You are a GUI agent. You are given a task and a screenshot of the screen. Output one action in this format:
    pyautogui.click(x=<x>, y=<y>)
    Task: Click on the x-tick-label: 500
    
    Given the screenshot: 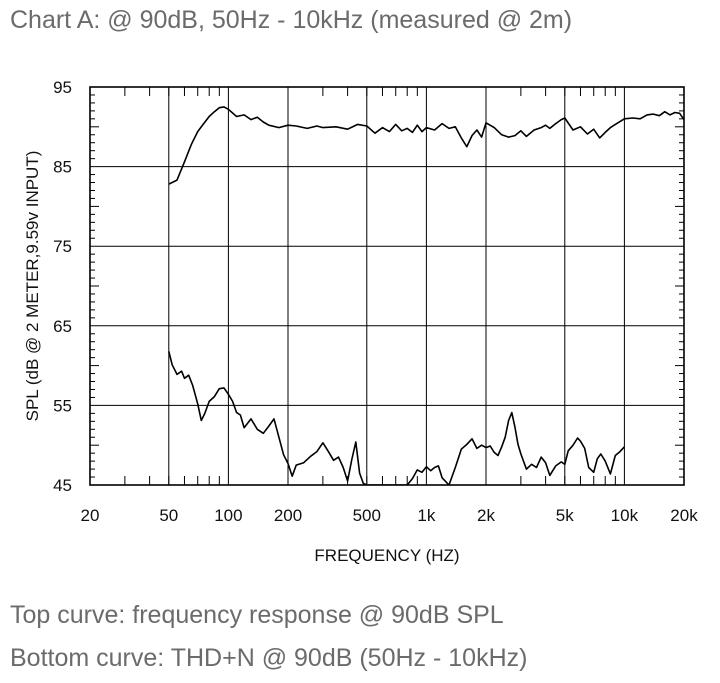 What is the action you would take?
    pyautogui.click(x=367, y=515)
    